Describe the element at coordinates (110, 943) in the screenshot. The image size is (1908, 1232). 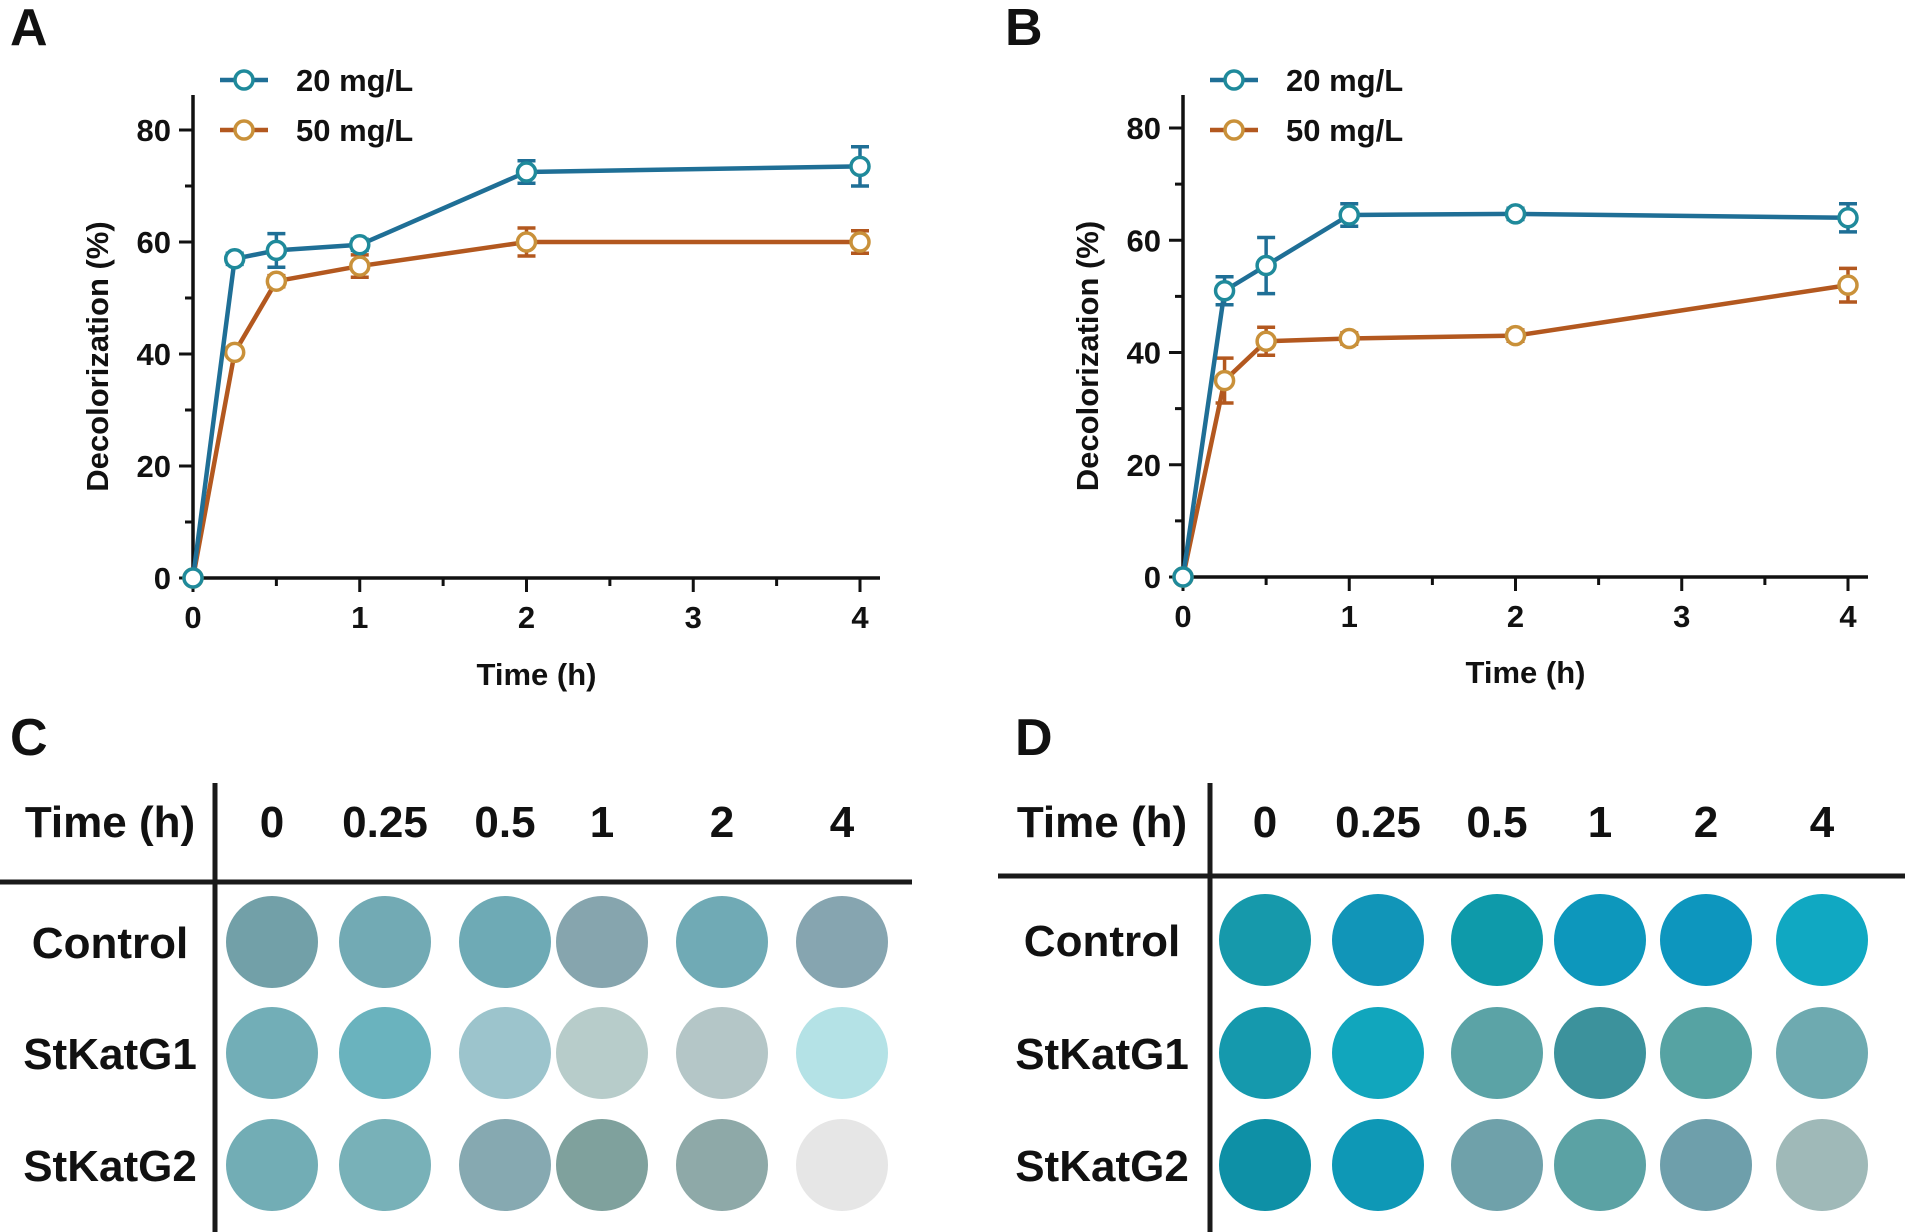
I see `grid-row-label: Control` at that location.